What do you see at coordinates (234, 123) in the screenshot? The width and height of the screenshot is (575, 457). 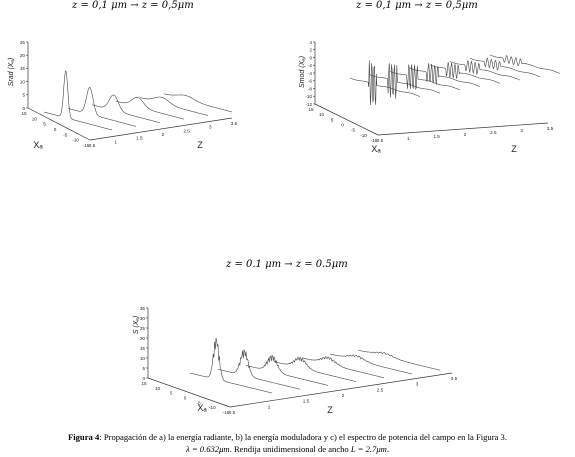 I see `z-tick-label: 3.5` at bounding box center [234, 123].